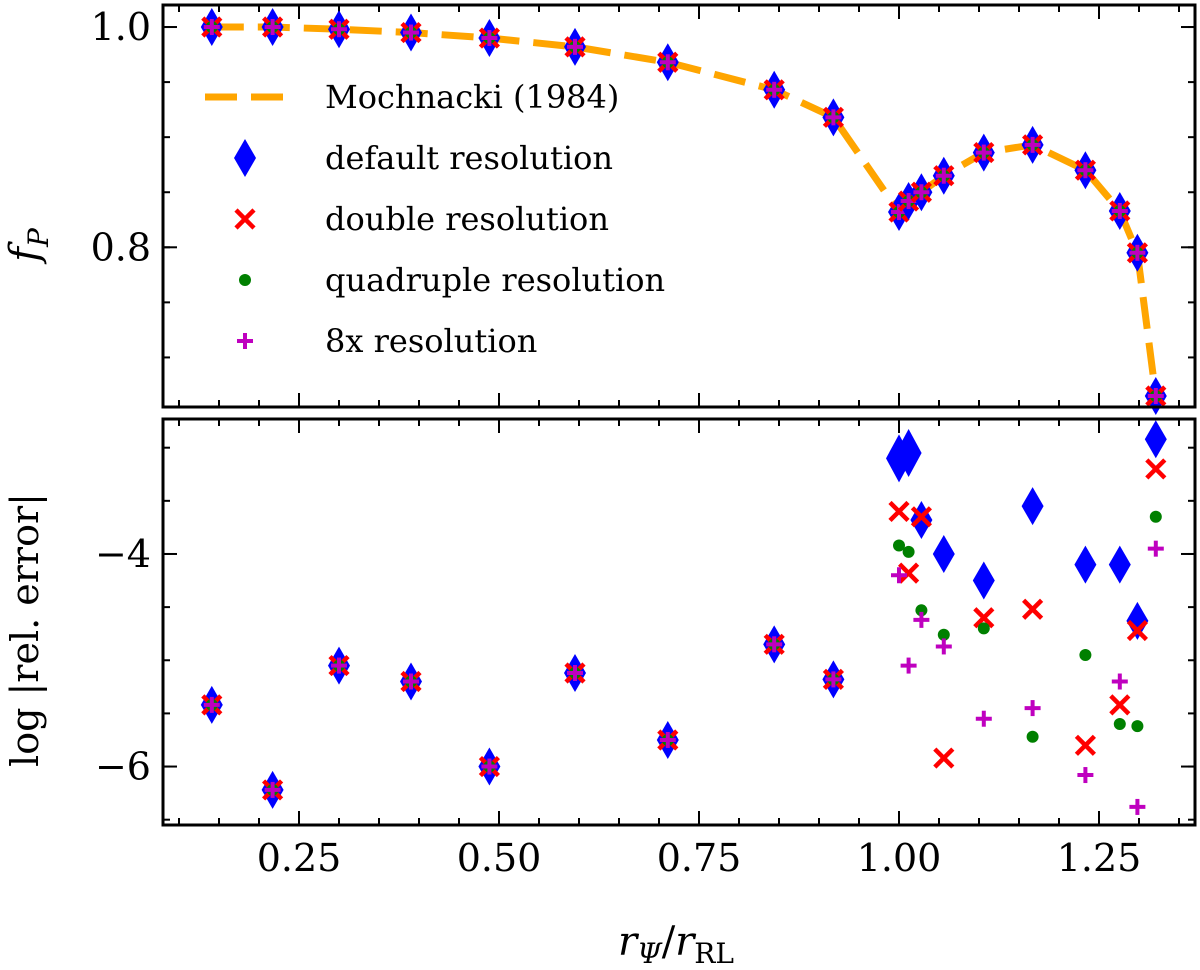 This screenshot has height=970, width=1200. What do you see at coordinates (472, 97) in the screenshot?
I see `legend-label: Mochnacki (1984)` at bounding box center [472, 97].